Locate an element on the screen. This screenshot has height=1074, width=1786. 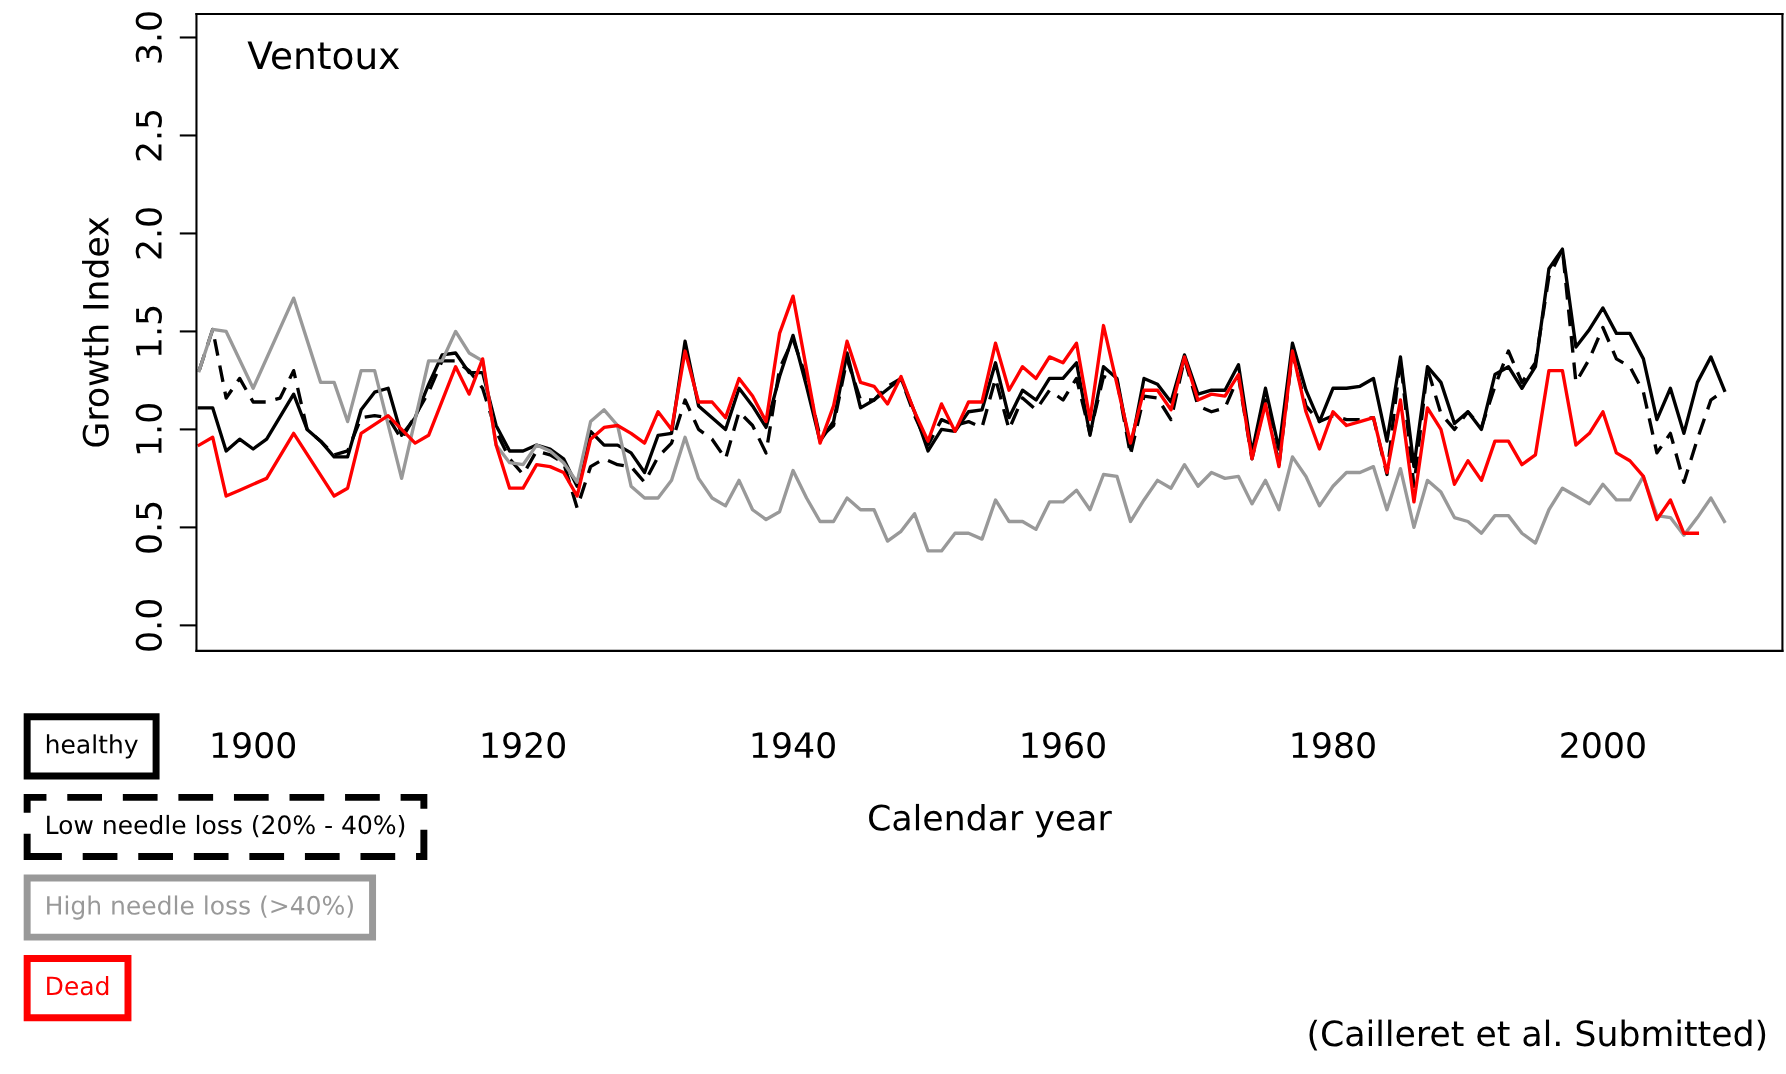
y-tick-label: 2.0 is located at coordinates (148, 233).